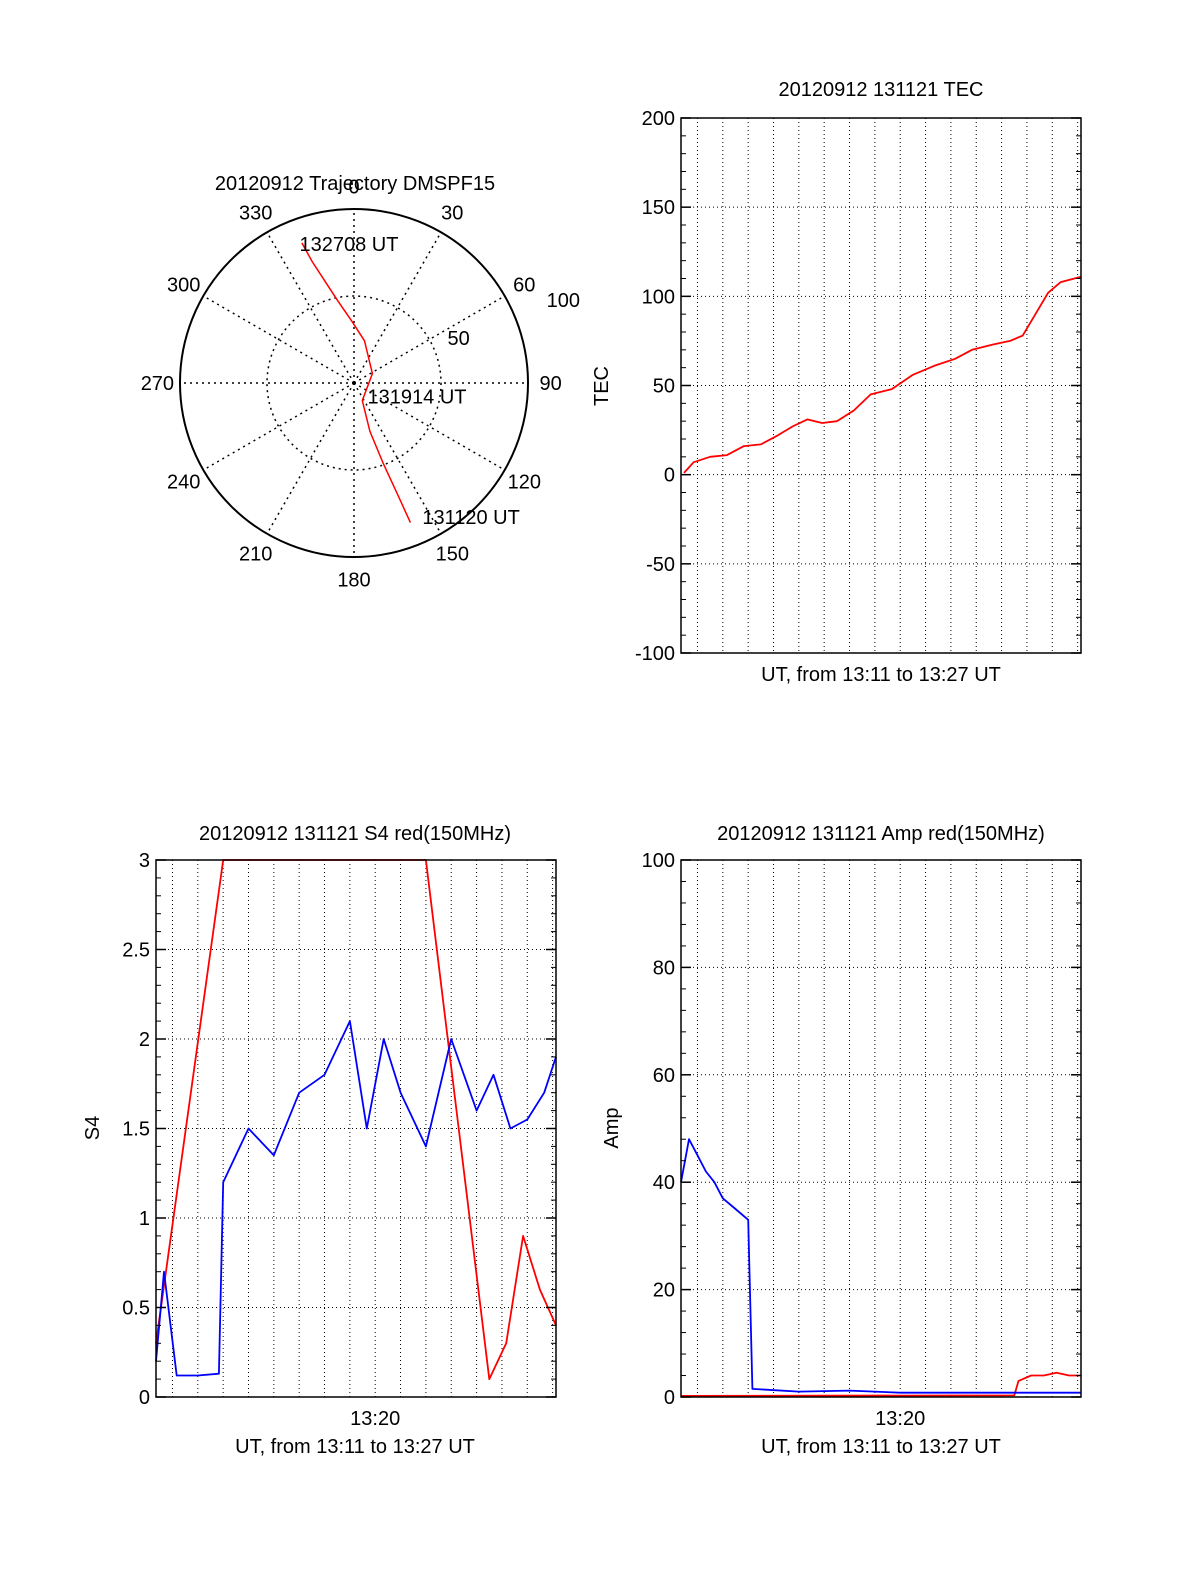 This screenshot has height=1575, width=1200. What do you see at coordinates (255, 214) in the screenshot?
I see `polar-angle-label-330: 330` at bounding box center [255, 214].